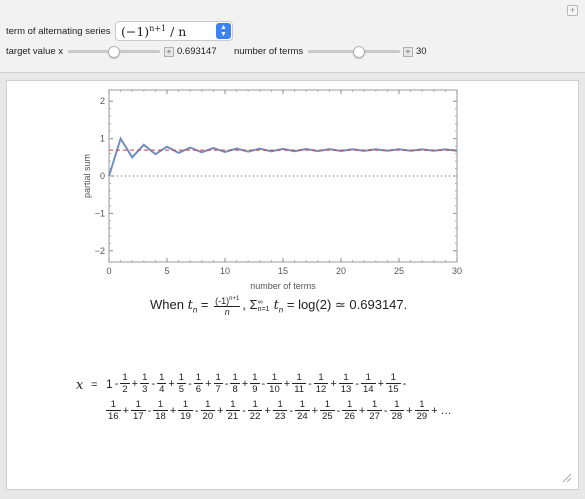  Describe the element at coordinates (408, 52) in the screenshot. I see `terms-plus-icon: +` at that location.